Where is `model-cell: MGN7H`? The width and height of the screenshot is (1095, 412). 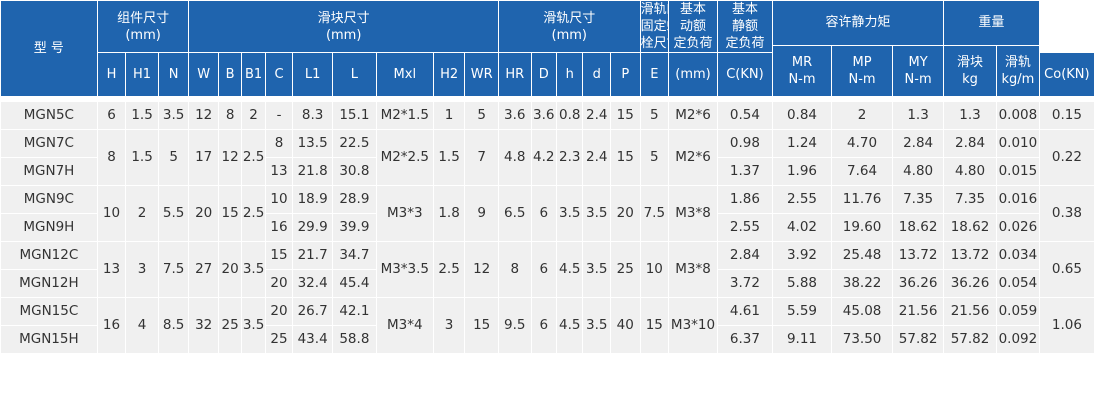
model-cell: MGN7H is located at coordinates (49, 171).